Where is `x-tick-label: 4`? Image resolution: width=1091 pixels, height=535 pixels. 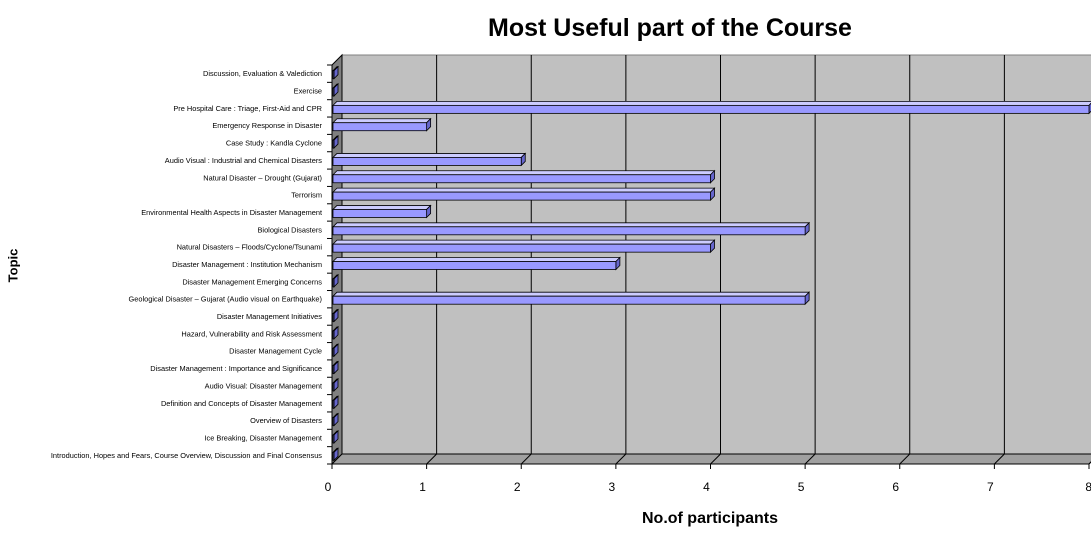 x-tick-label: 4 is located at coordinates (706, 487).